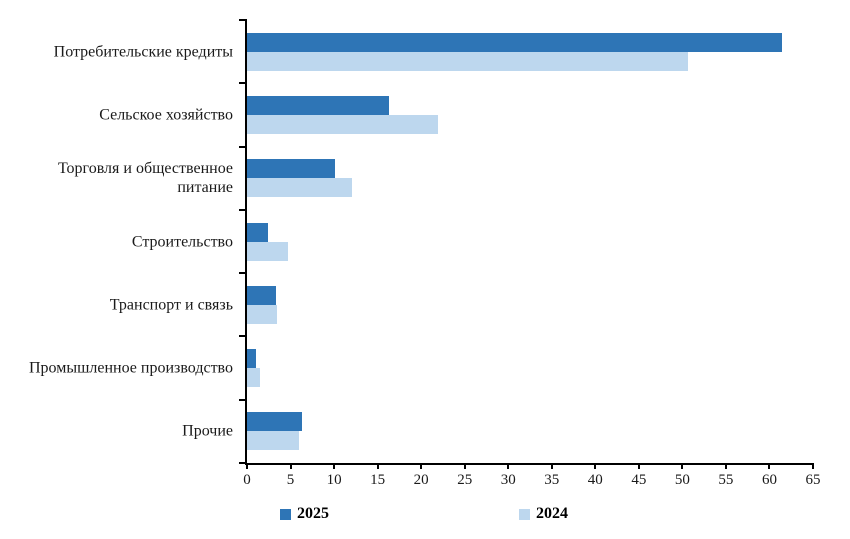 This screenshot has height=539, width=850. Describe the element at coordinates (769, 480) in the screenshot. I see `x-tick-label: 60` at that location.